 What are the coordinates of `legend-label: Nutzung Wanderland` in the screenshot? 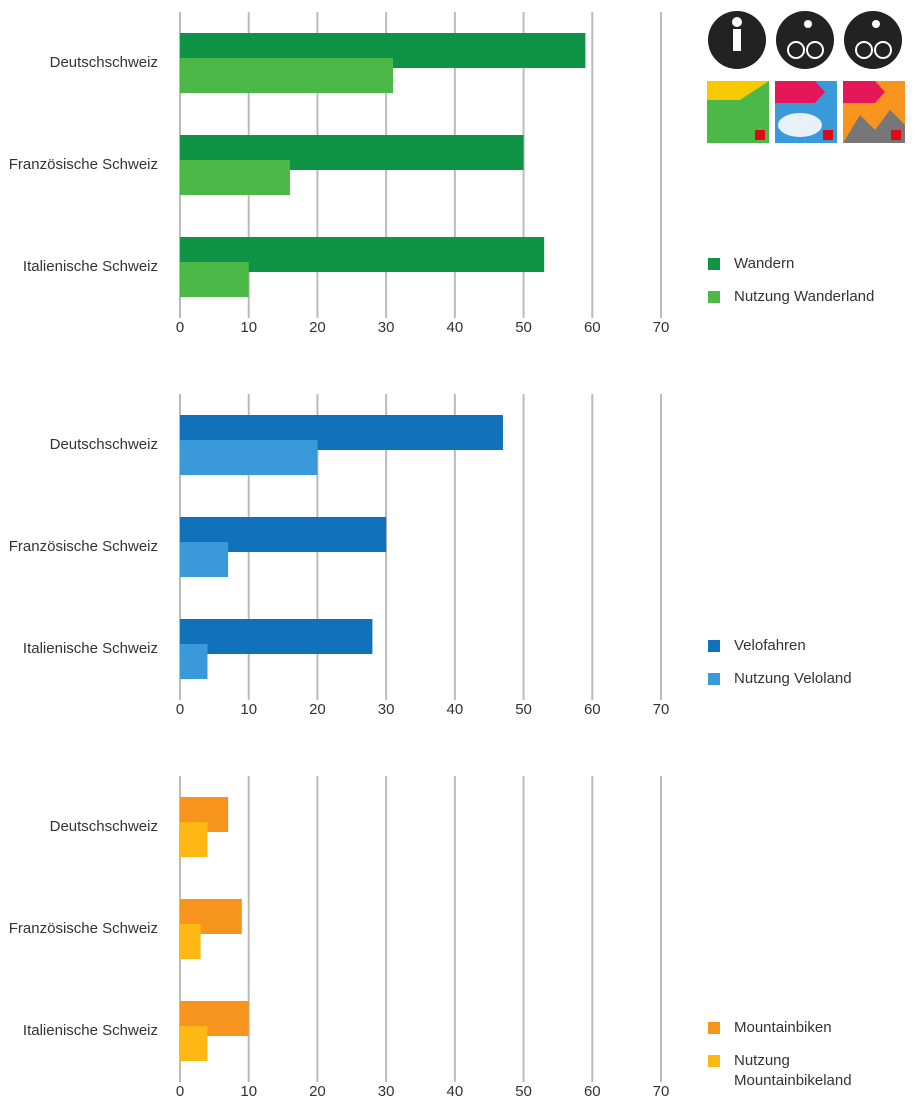 It's located at (804, 296).